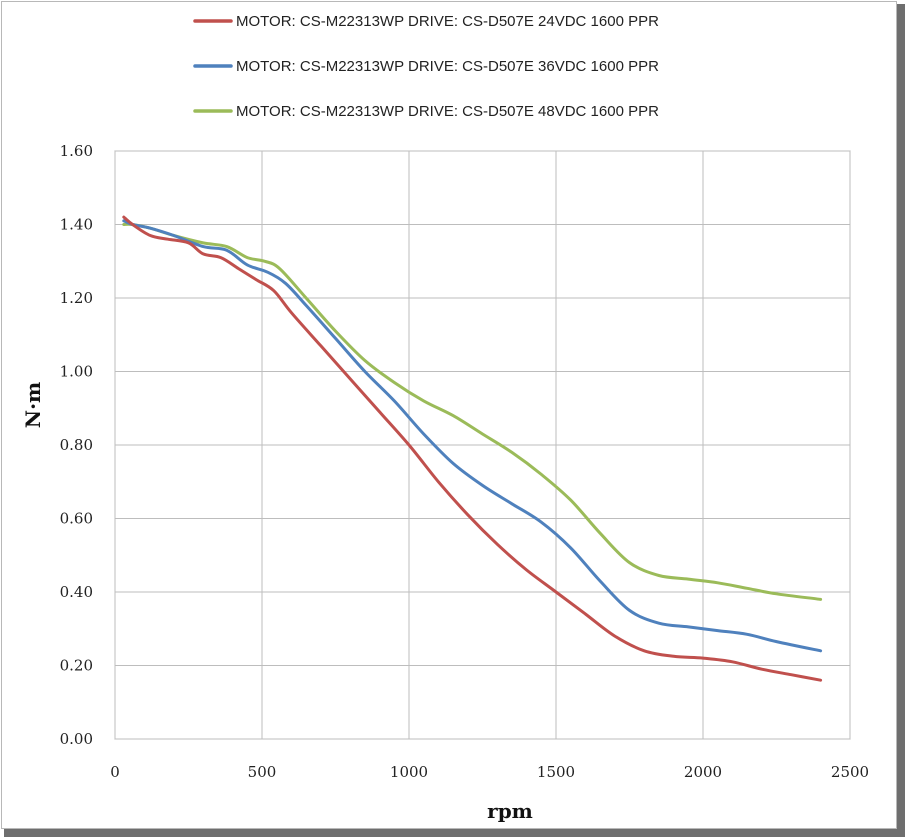 This screenshot has height=839, width=910. Describe the element at coordinates (33, 405) in the screenshot. I see `y-axis-title: N·m` at that location.